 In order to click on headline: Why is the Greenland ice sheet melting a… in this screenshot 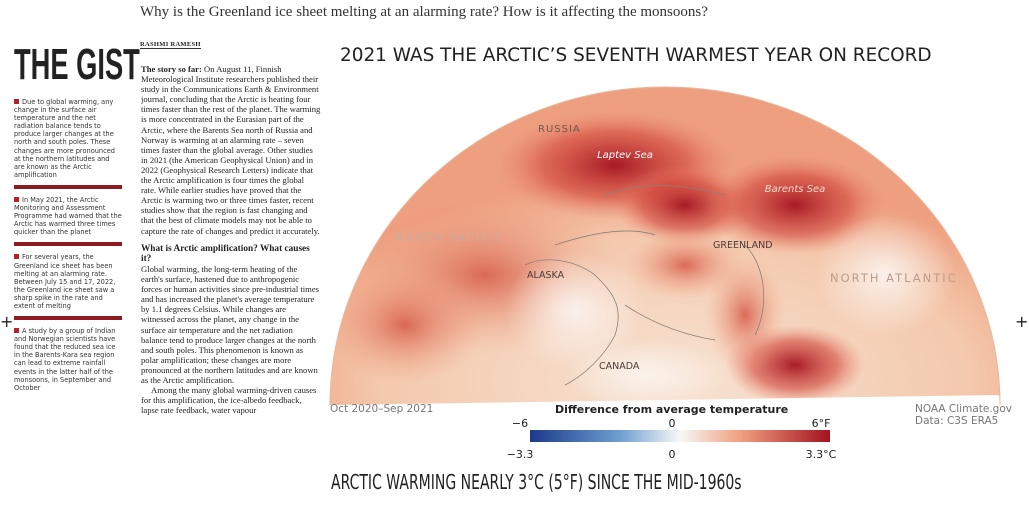, I will do `click(424, 12)`.